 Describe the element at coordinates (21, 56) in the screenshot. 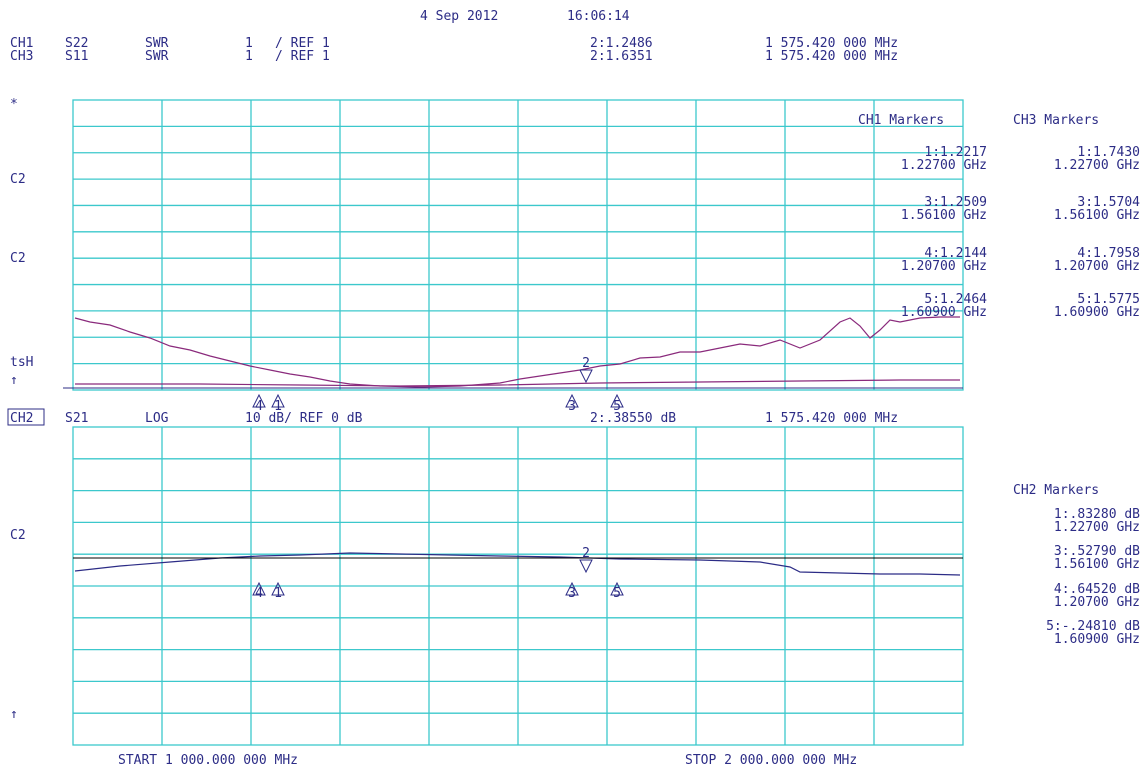

I see `header-field: CH3` at that location.